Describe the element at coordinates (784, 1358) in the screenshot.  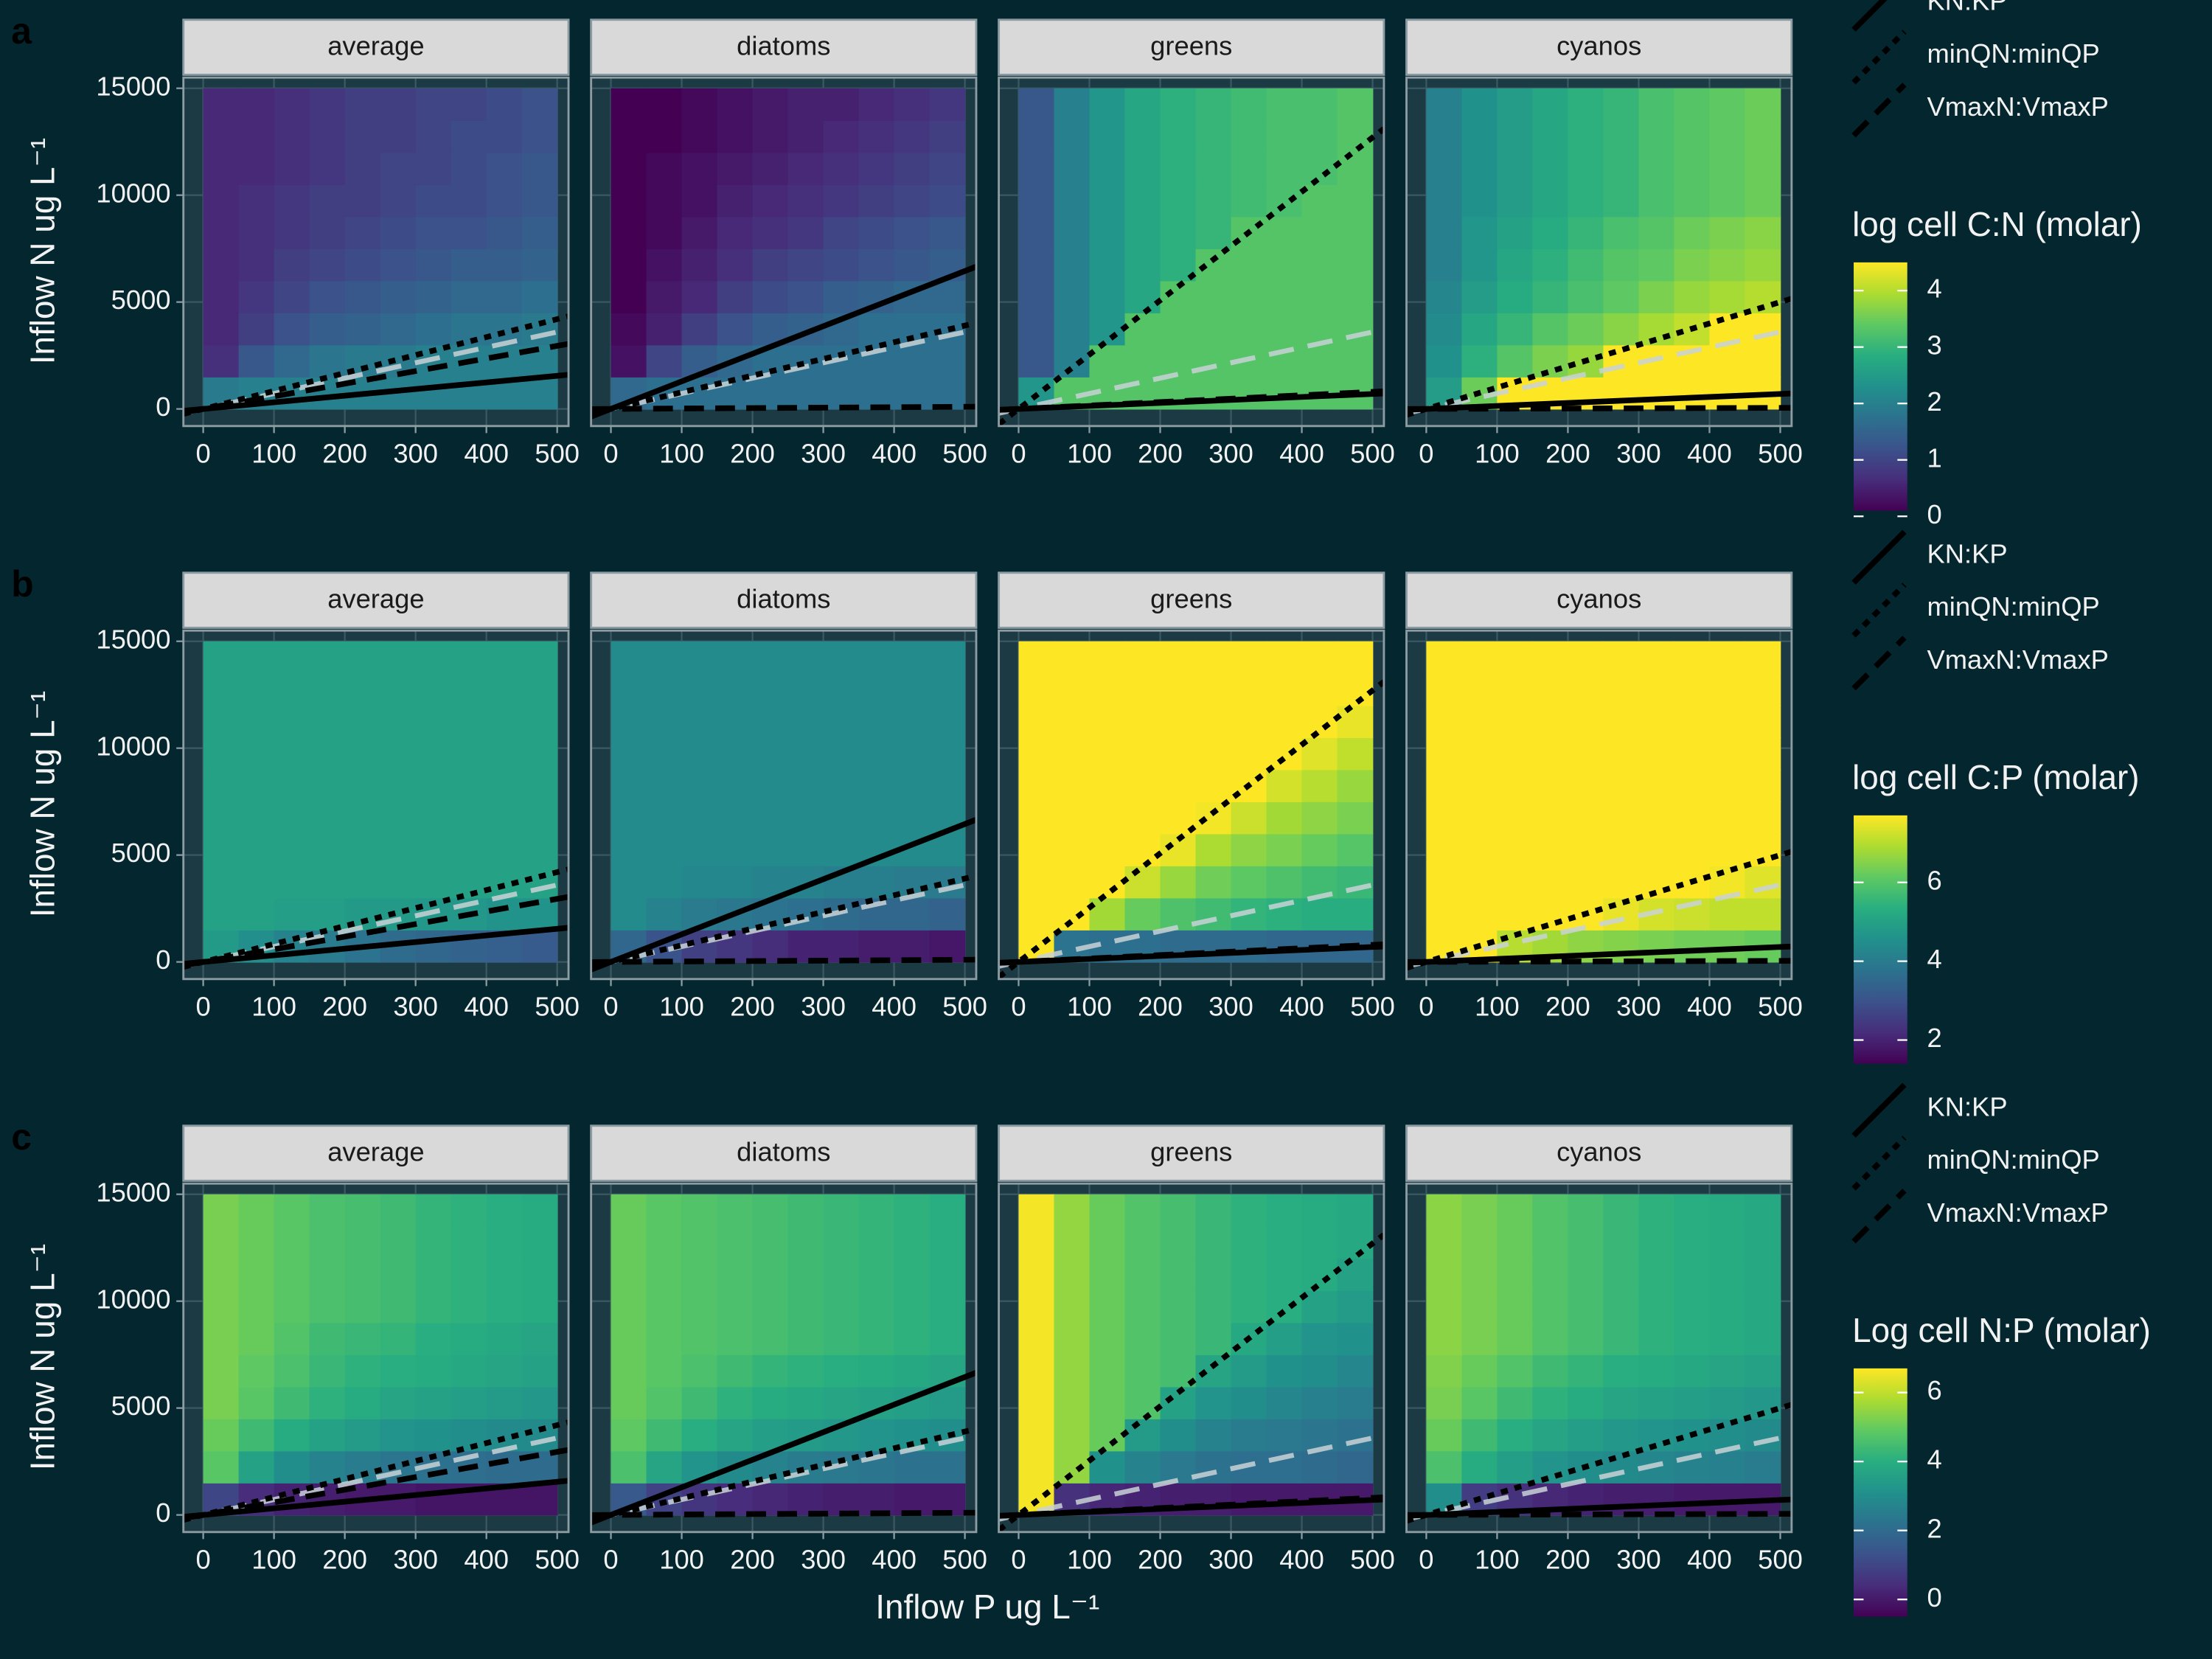
I see `panel-border` at that location.